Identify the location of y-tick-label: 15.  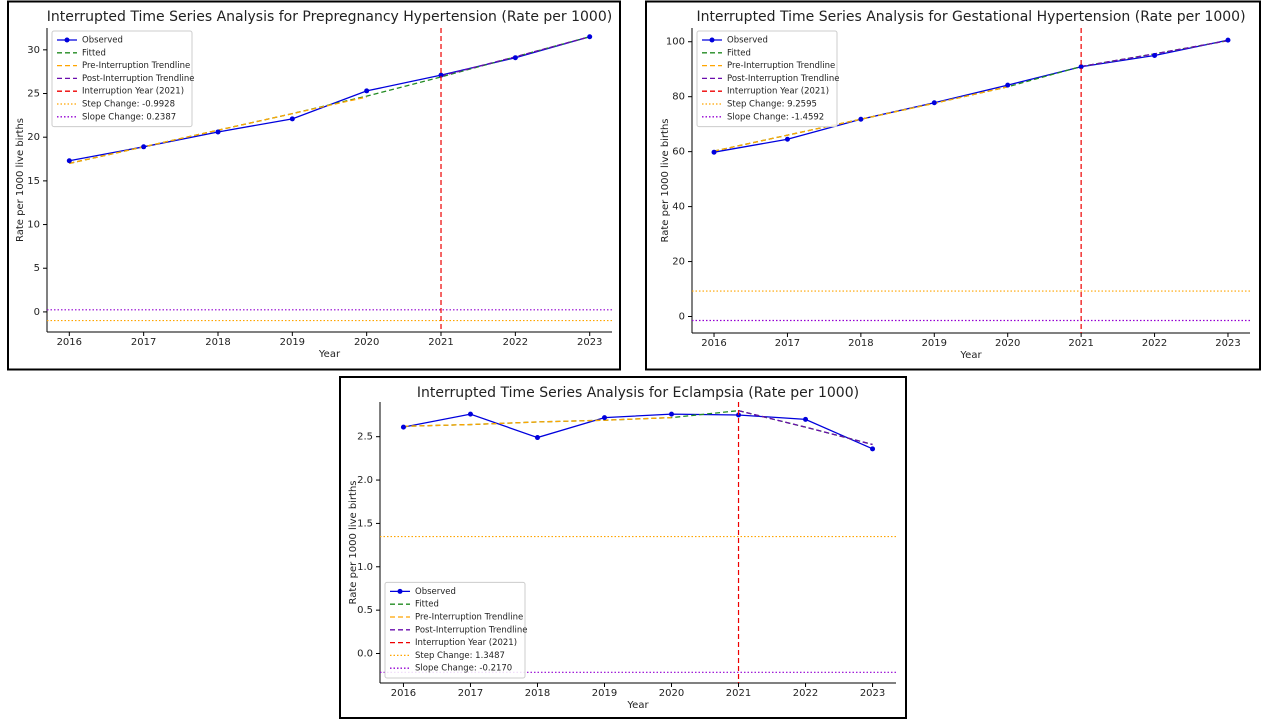
(33, 181).